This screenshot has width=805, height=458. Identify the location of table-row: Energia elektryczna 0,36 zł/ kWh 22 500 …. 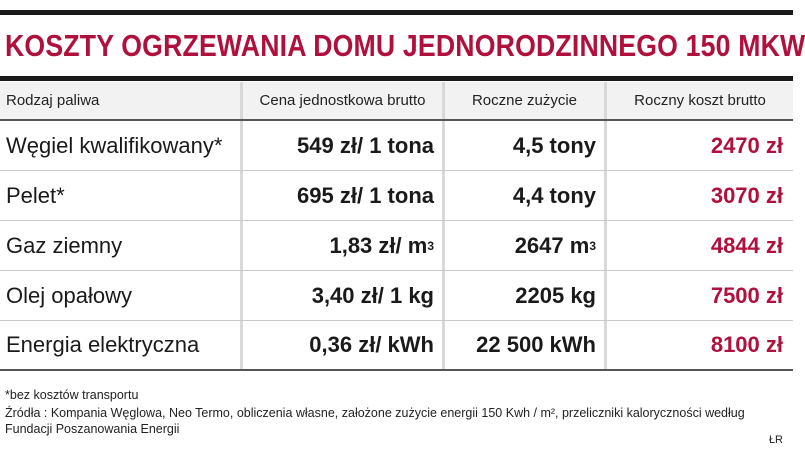
(396, 346).